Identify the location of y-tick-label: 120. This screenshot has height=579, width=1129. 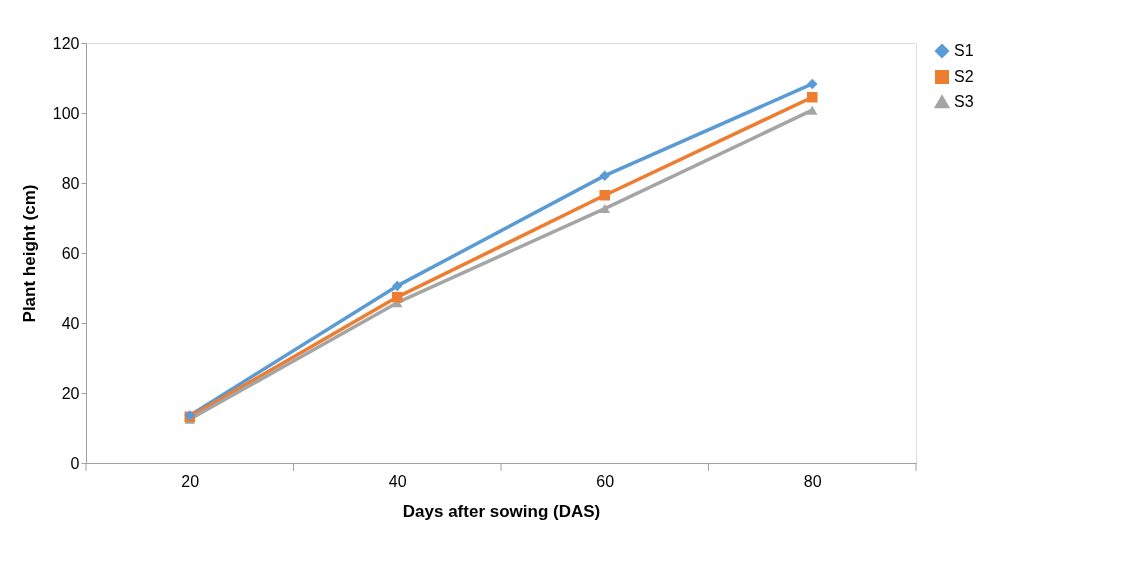
(66, 43).